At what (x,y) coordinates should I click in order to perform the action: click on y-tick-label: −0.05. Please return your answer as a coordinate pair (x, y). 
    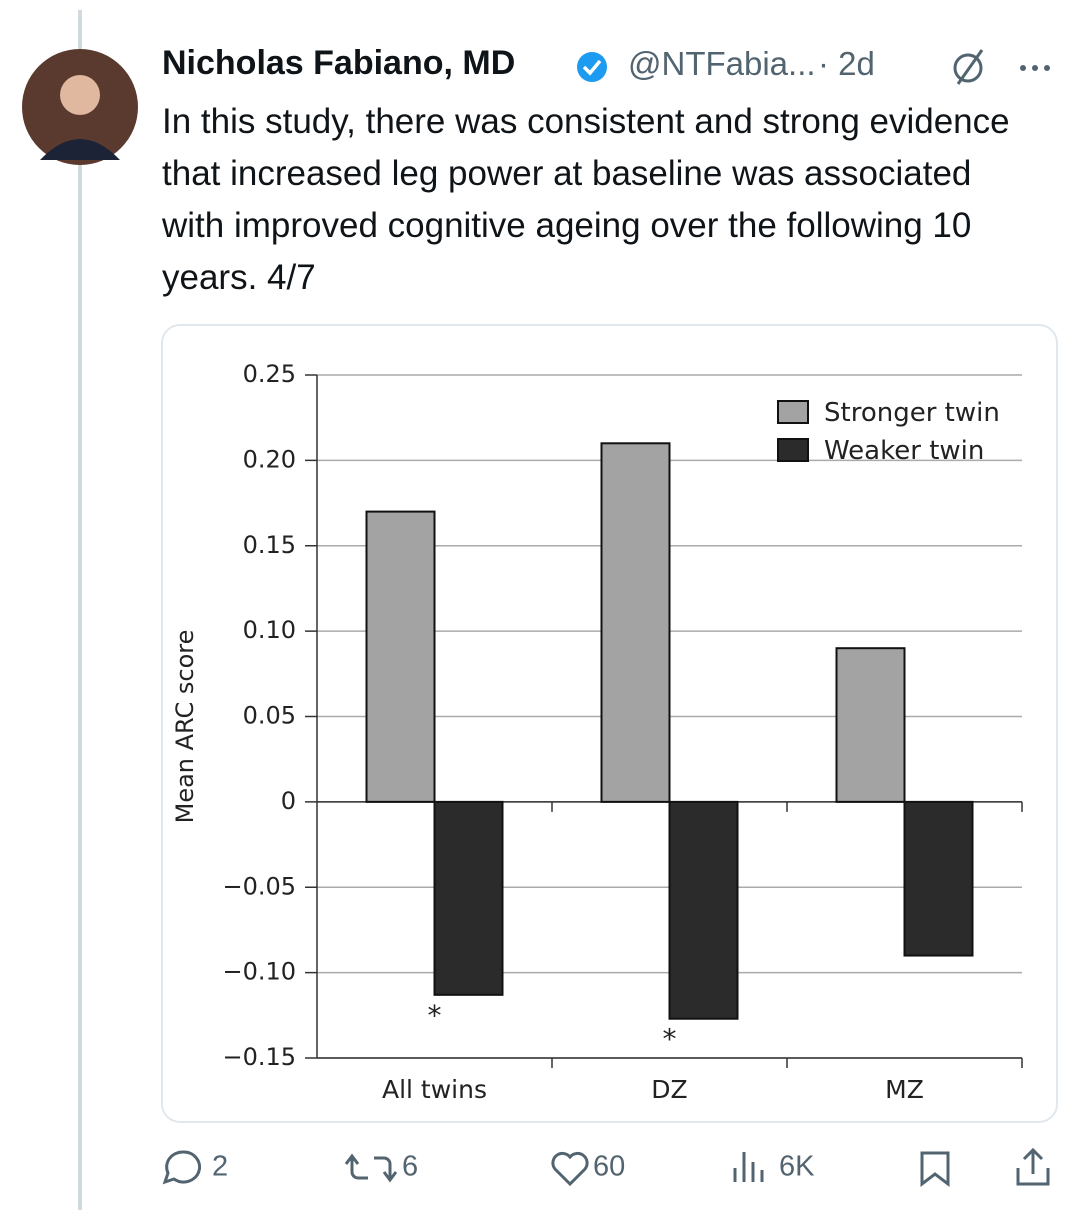
    Looking at the image, I should click on (259, 886).